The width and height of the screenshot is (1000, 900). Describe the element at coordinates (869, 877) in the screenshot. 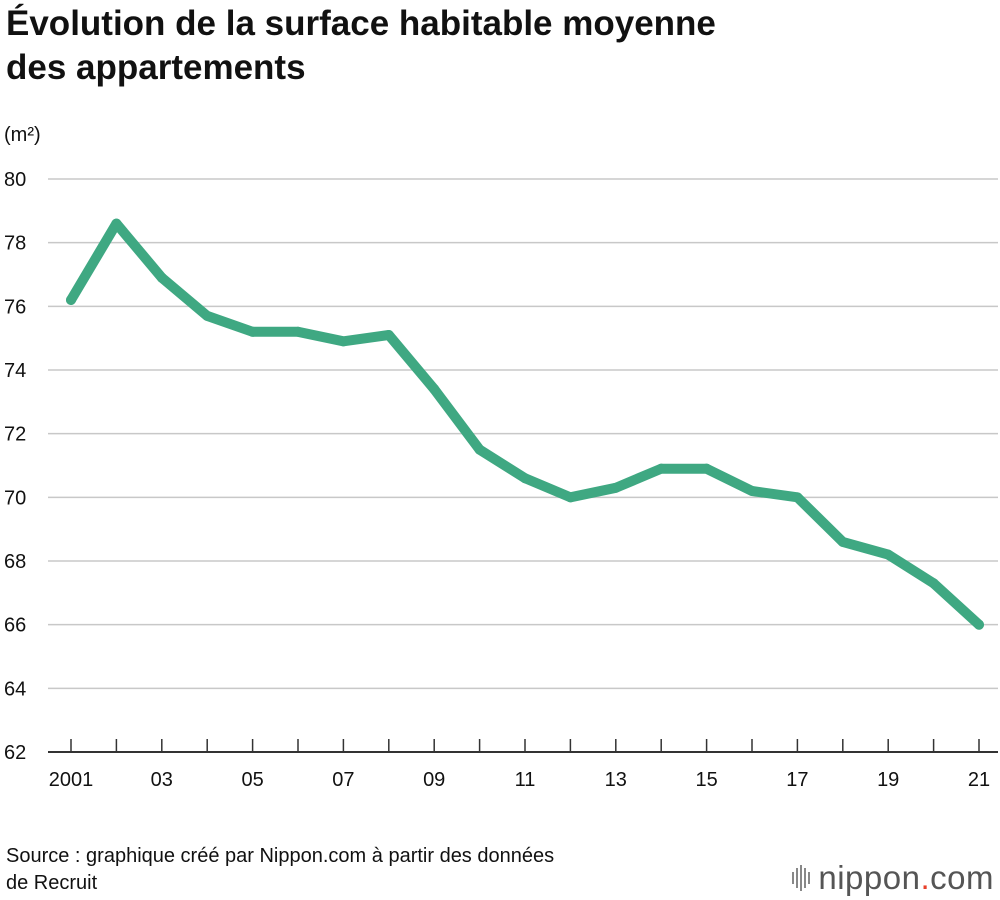

I see `logo-name: nippon` at that location.